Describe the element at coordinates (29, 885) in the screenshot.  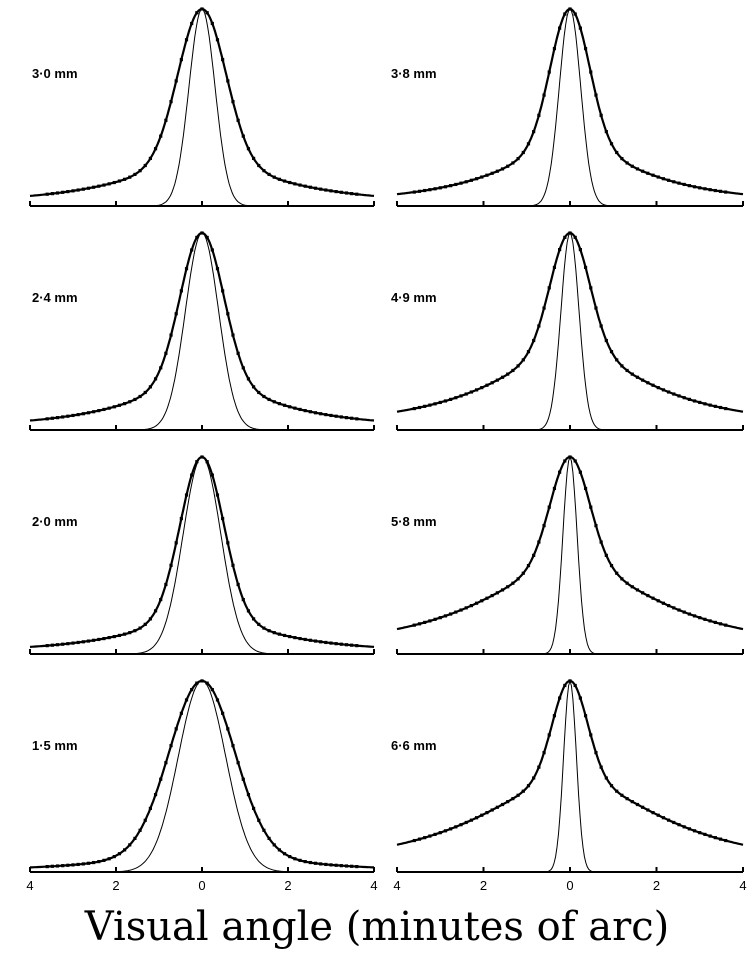
I see `x-tick-label: 4` at that location.